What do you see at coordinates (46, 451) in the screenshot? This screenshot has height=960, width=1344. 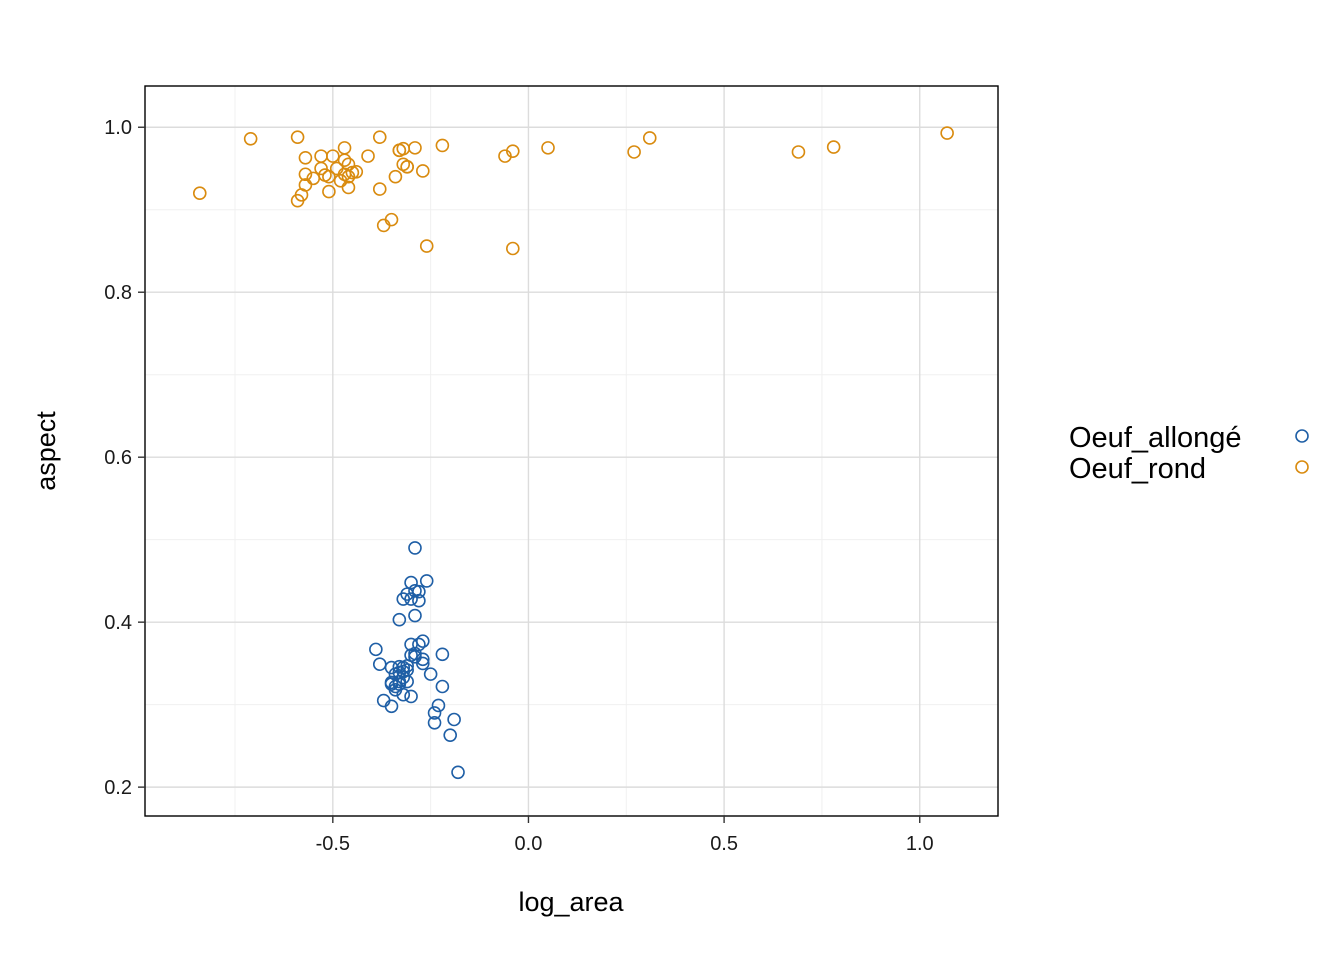 I see `y-axis-title: aspect` at bounding box center [46, 451].